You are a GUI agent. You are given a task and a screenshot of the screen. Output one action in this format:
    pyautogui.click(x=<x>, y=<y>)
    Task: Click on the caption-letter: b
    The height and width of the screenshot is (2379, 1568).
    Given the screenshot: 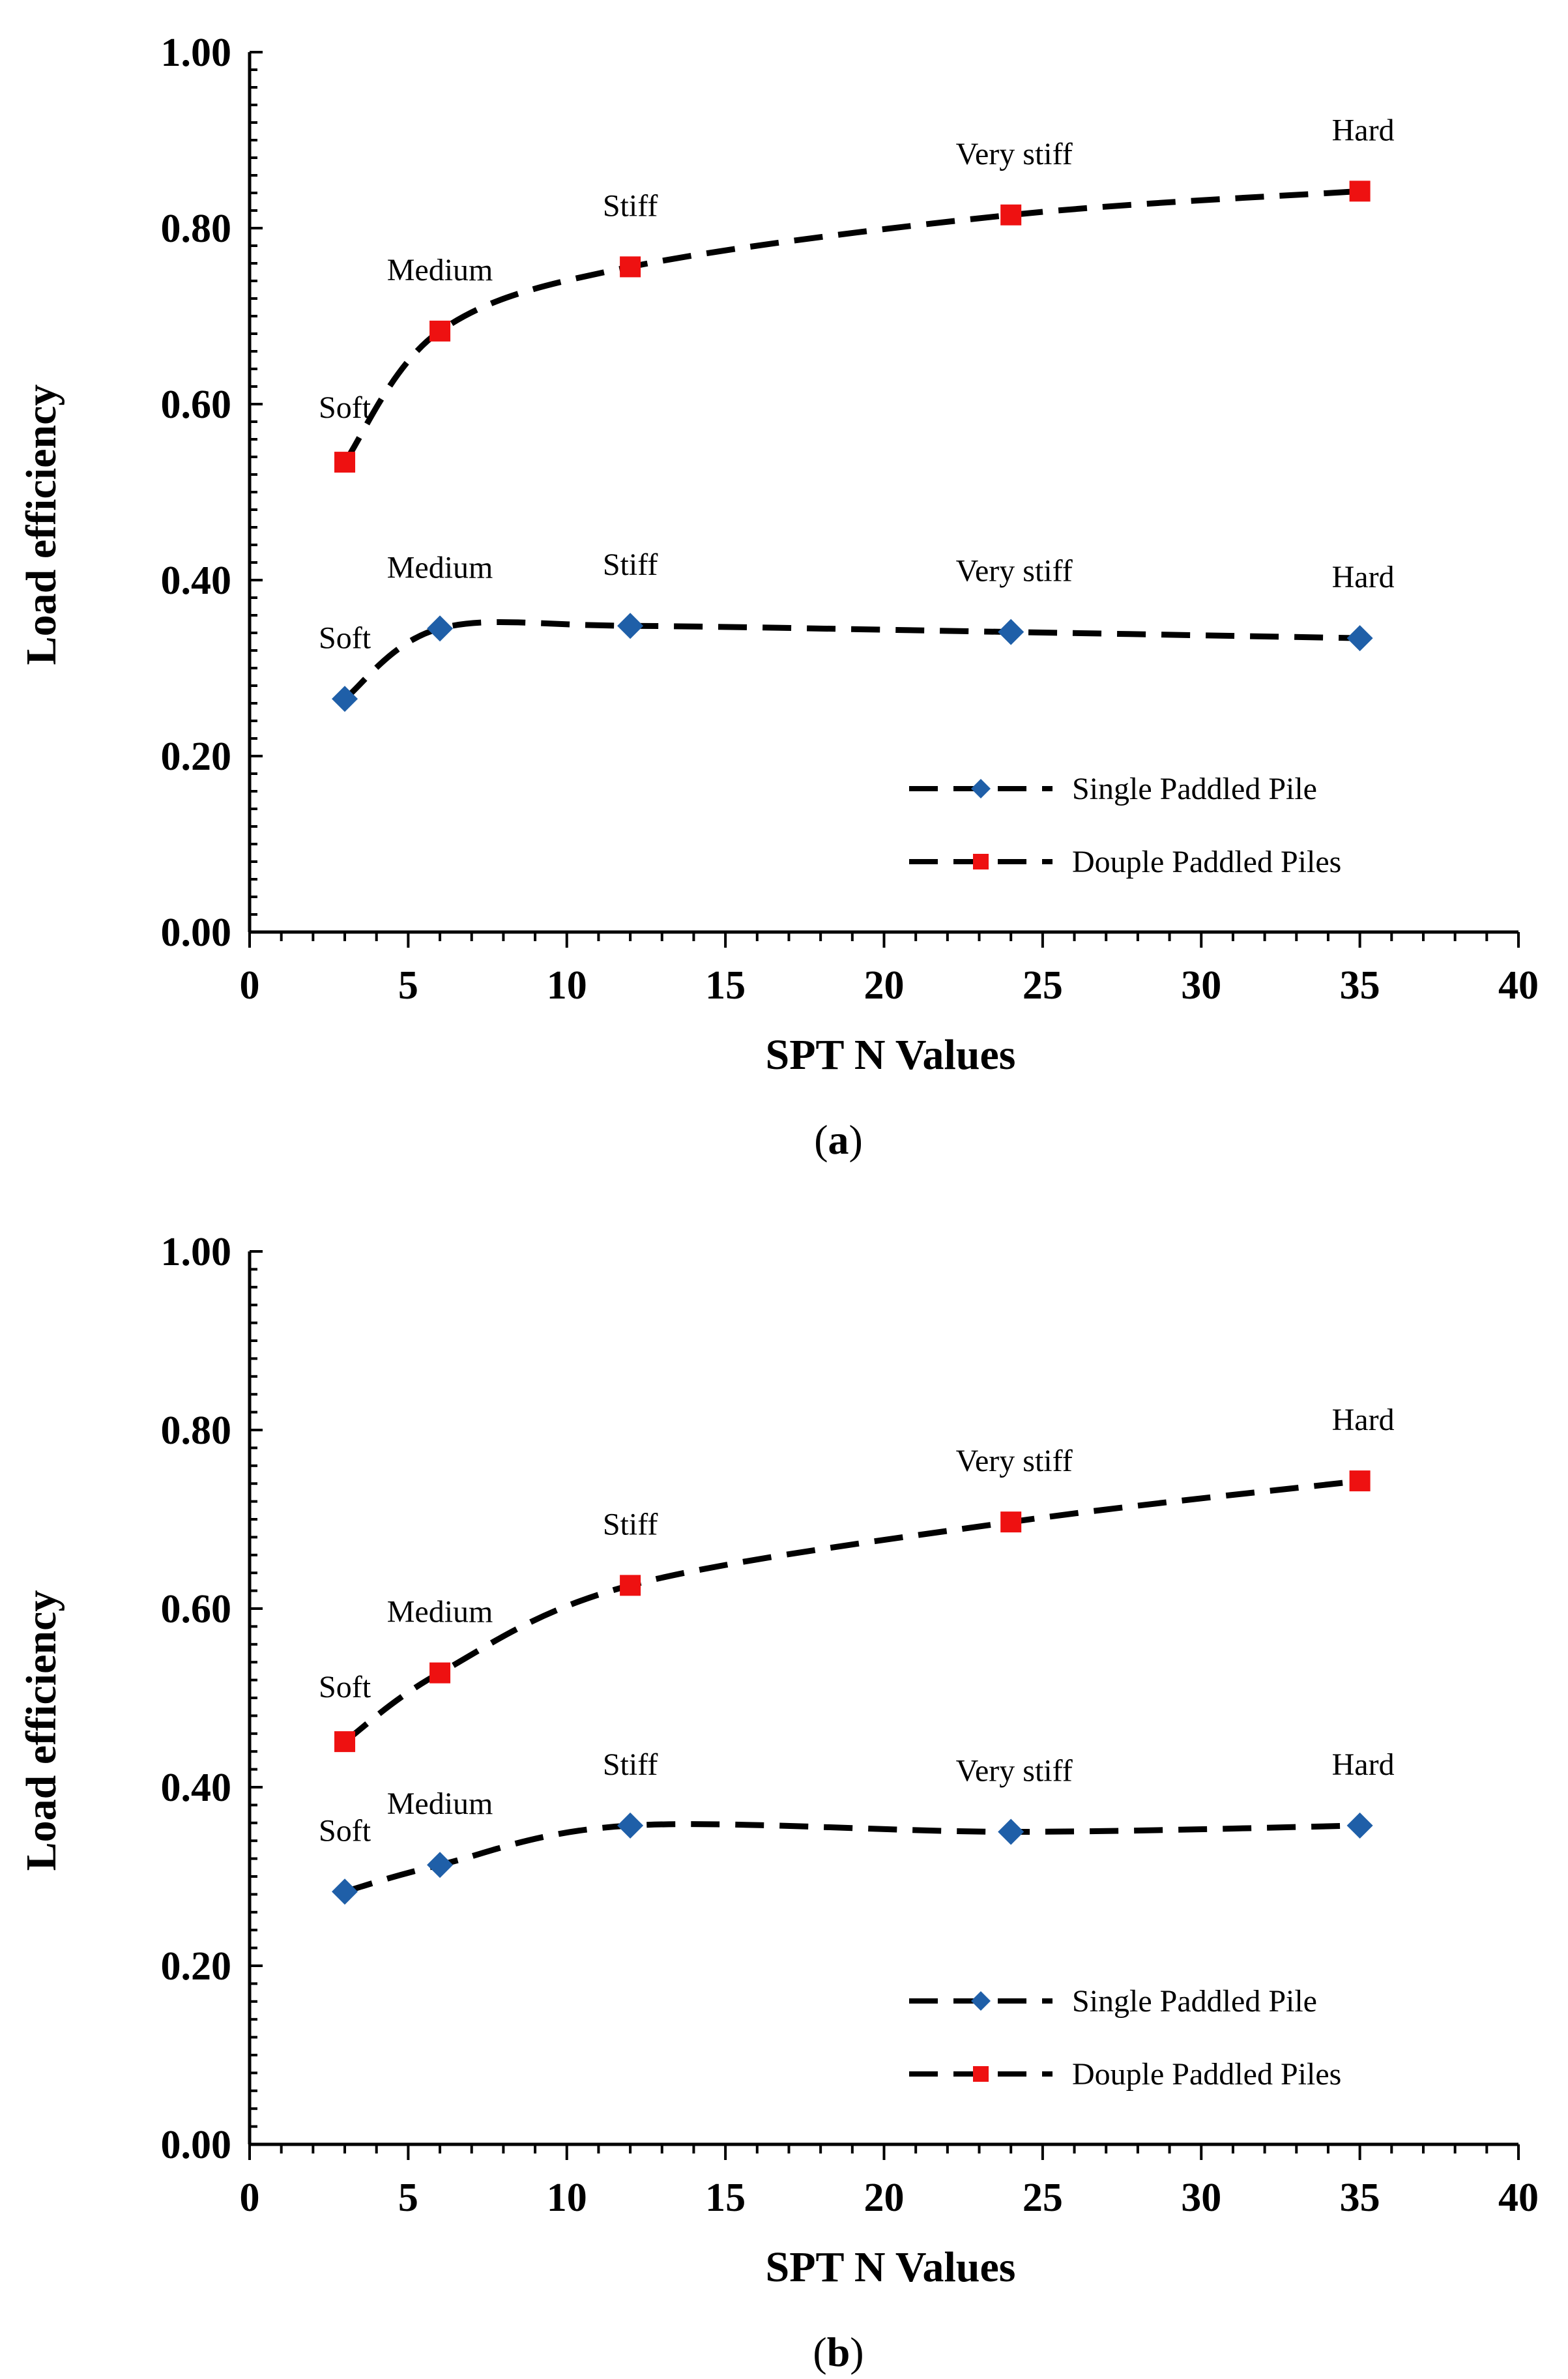 What is the action you would take?
    pyautogui.click(x=838, y=2352)
    